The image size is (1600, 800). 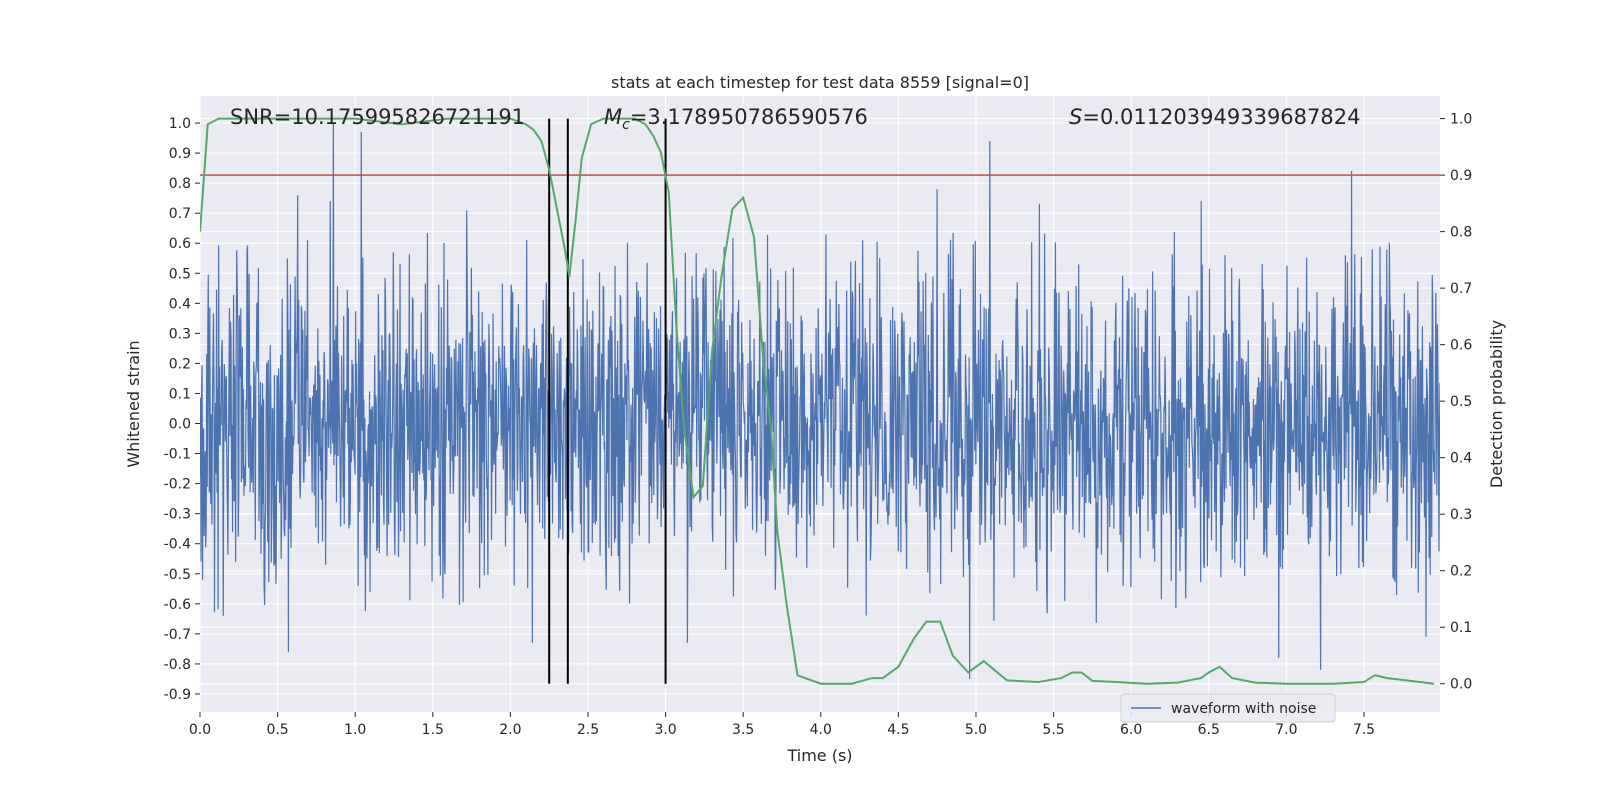 I want to click on legend-label-waveform: waveform with noise, so click(x=1243, y=709).